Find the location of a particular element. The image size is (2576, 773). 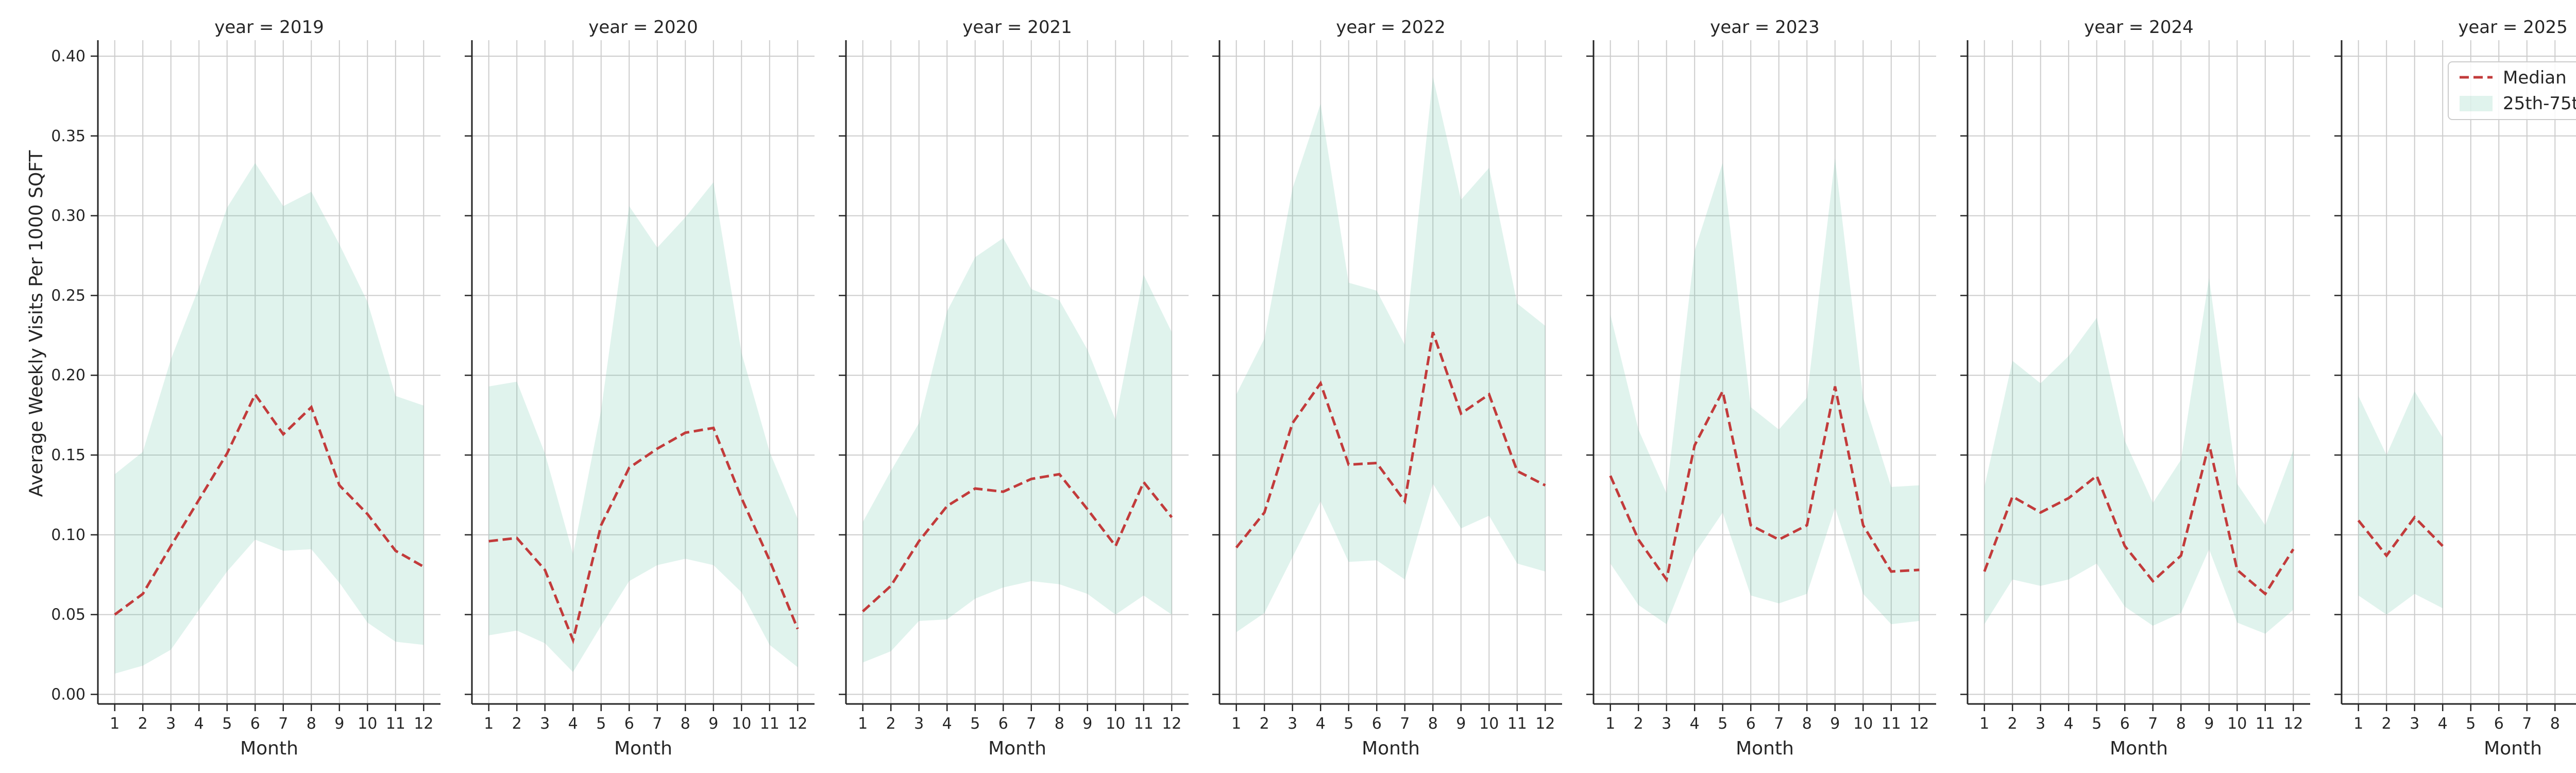

y-tick-label: 0.20 is located at coordinates (68, 375).